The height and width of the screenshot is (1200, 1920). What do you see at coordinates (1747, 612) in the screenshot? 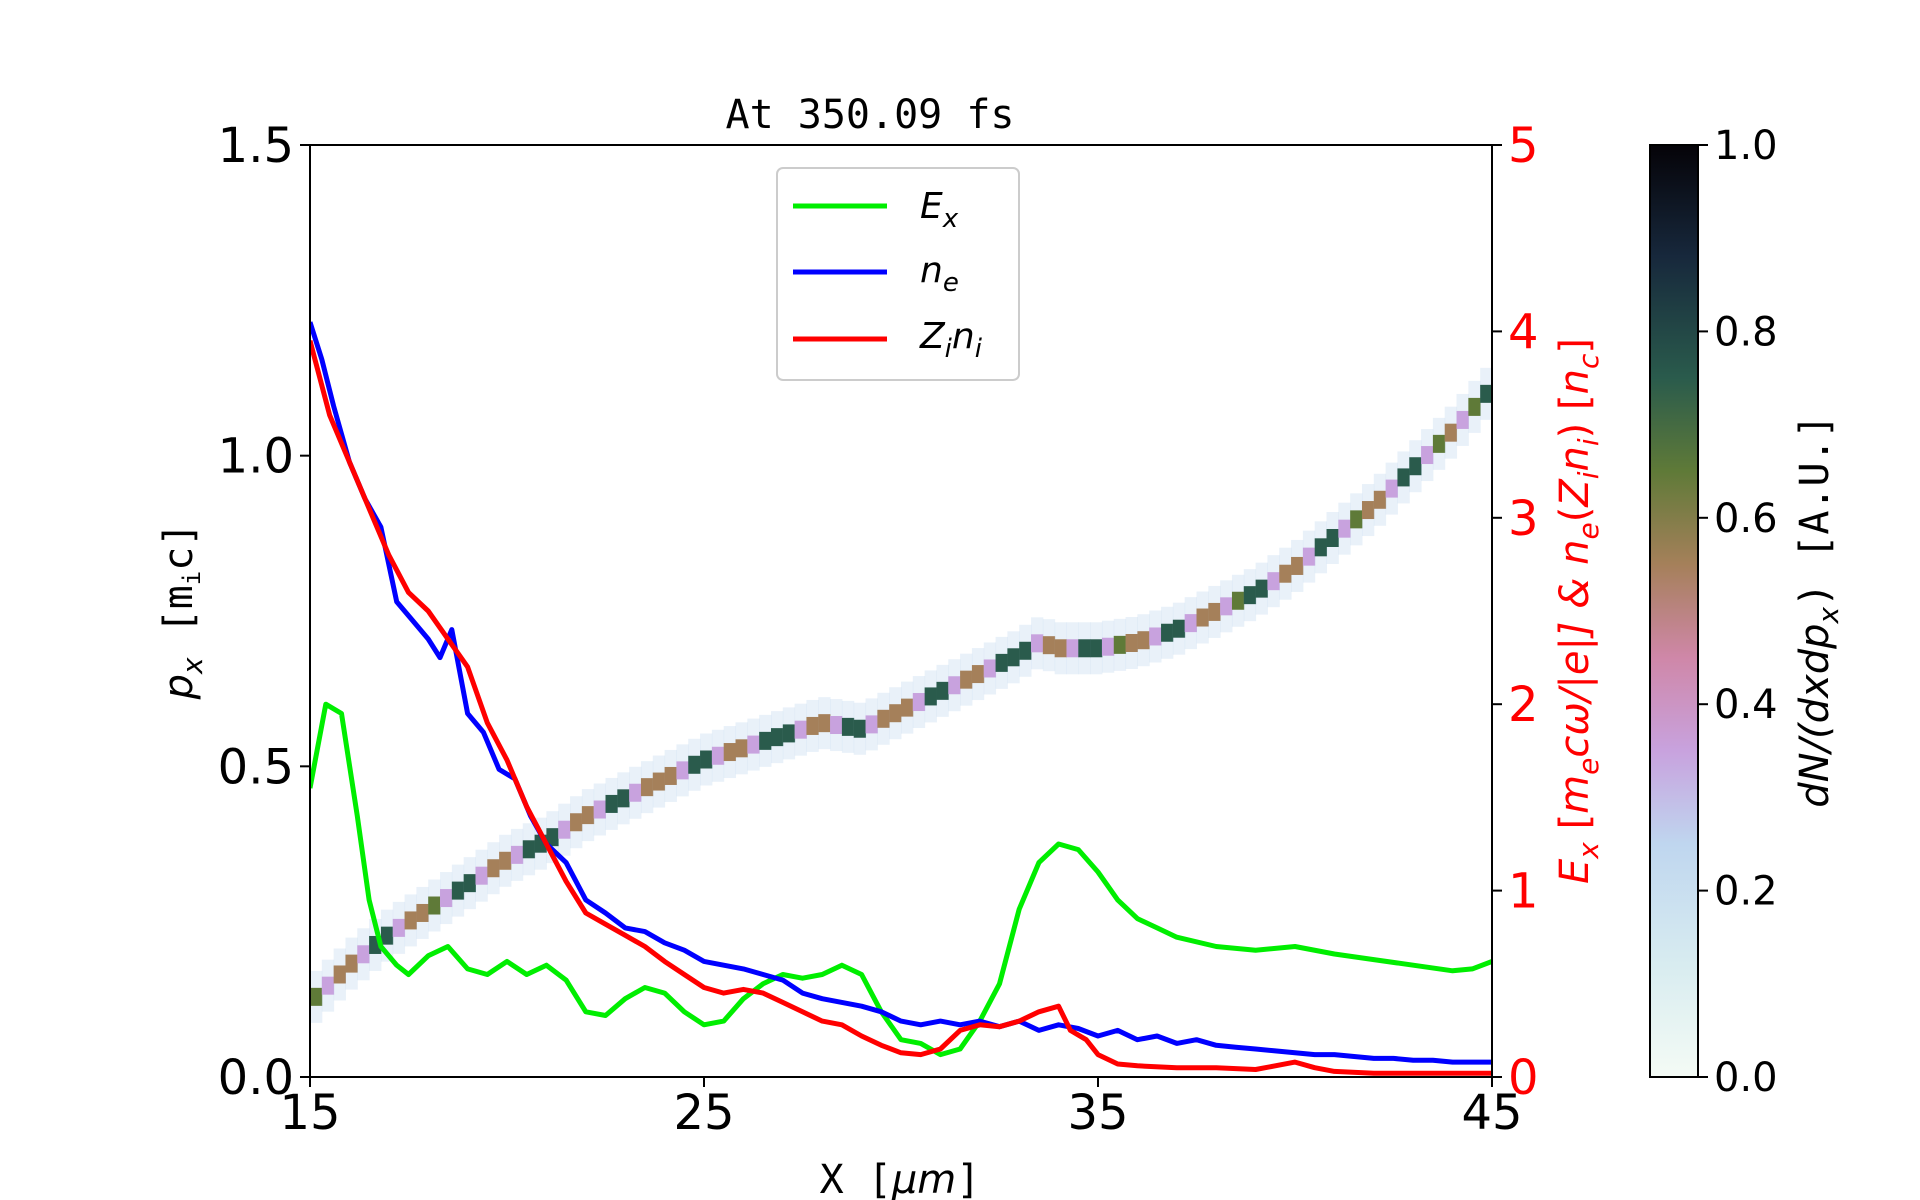
I see `colorbar: 0.0 0.2 0.4 0.6 0.8 1.0 dN/(dxdpx) [A.U.]` at bounding box center [1747, 612].